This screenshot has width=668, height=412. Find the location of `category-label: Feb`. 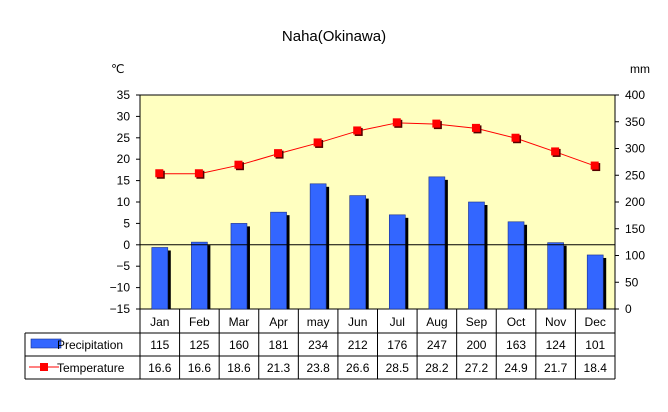

category-label: Feb is located at coordinates (199, 322).